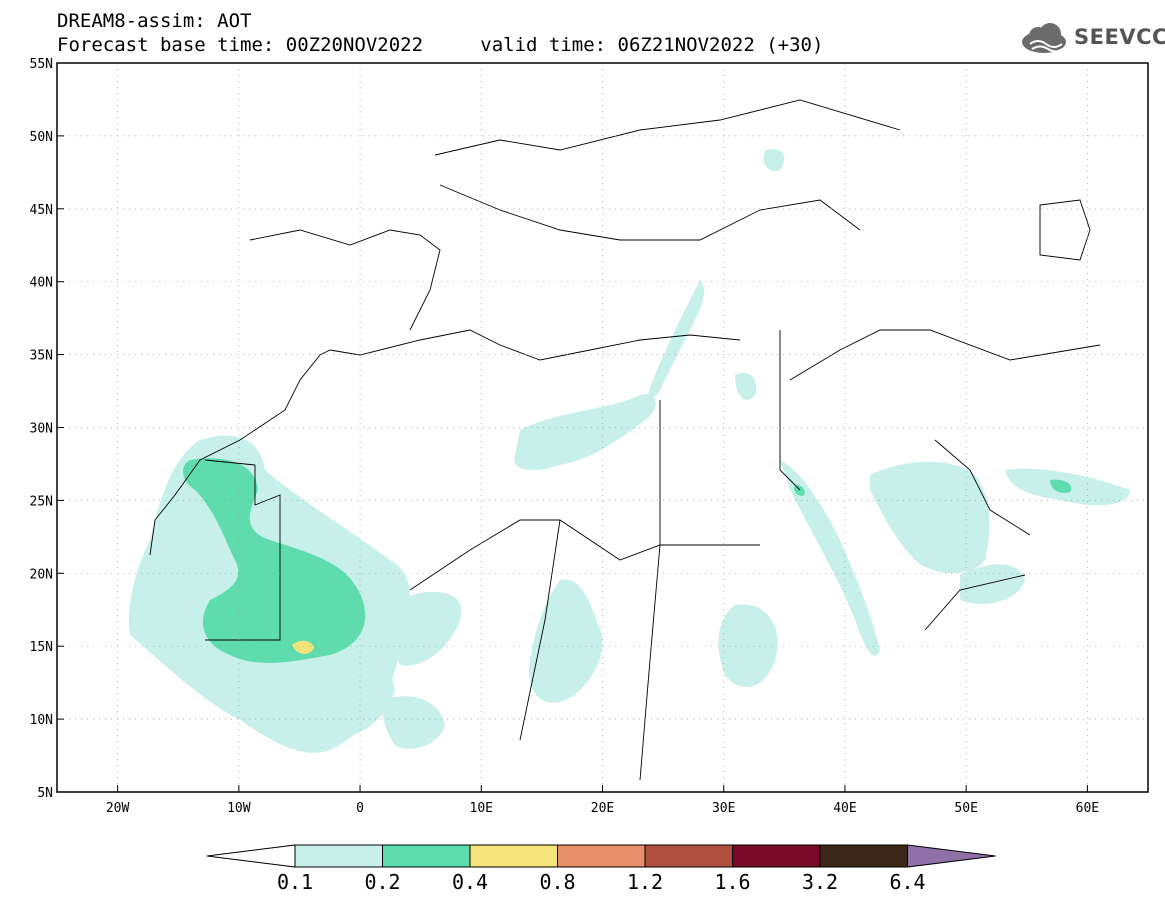  I want to click on lat-axis: 55N 50N 45N 40N 35N 30N 25N 20N 15N 10N 5N, so click(47, 429).